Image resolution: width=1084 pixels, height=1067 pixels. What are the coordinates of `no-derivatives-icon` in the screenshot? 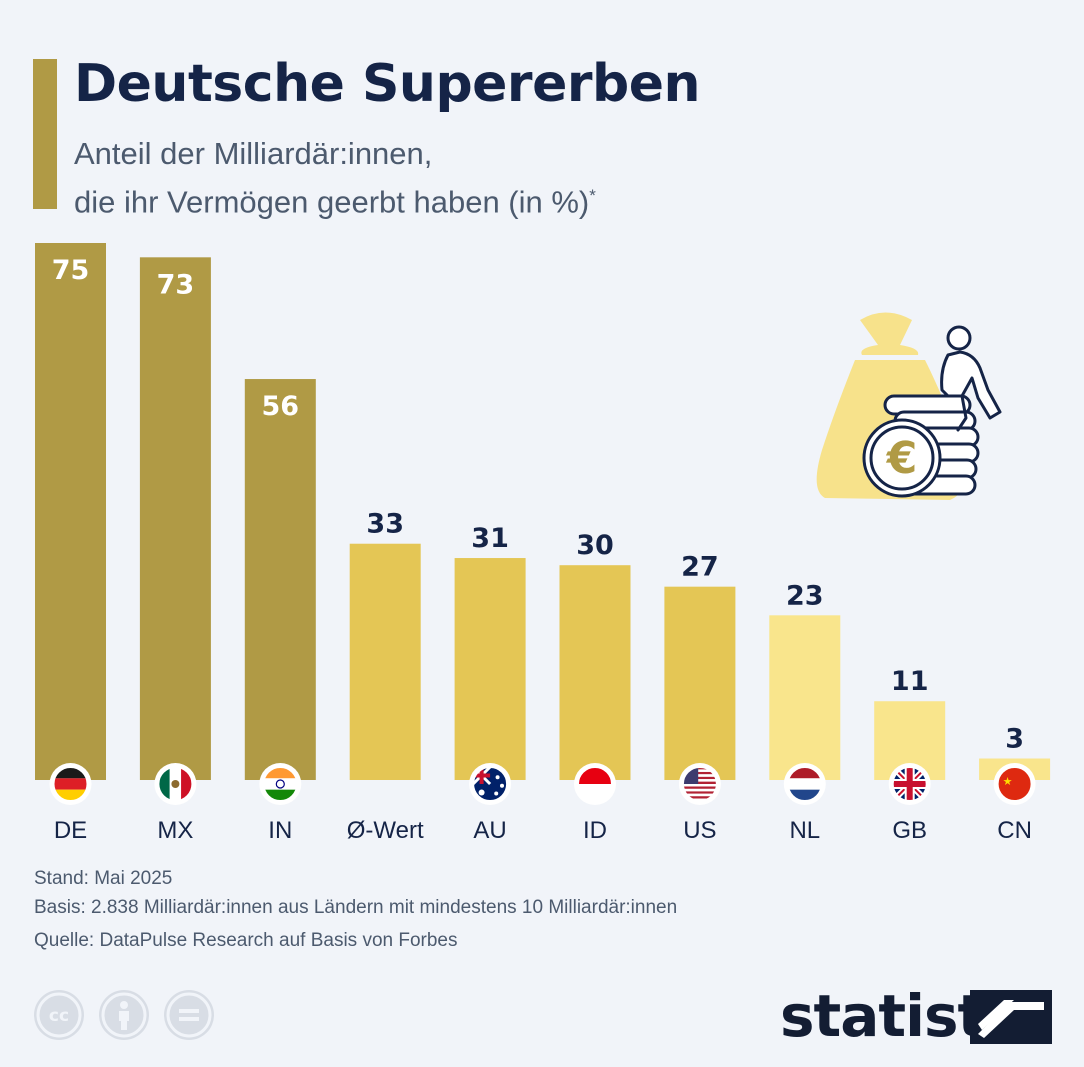 It's located at (189, 1015).